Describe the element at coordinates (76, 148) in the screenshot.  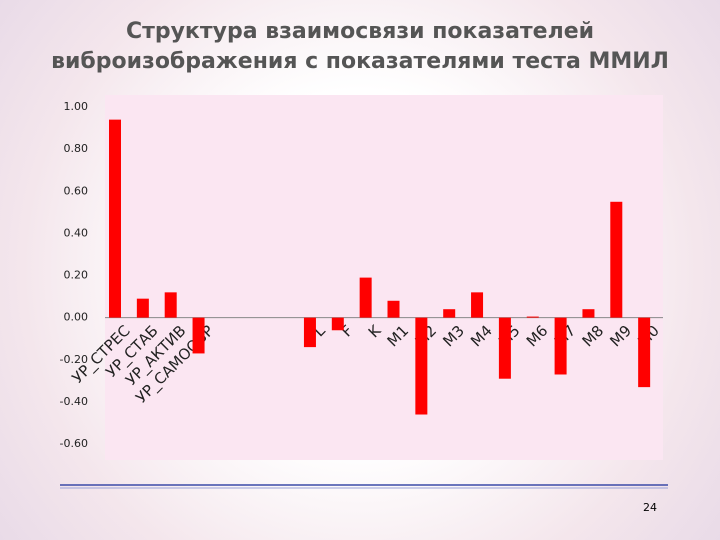
I see `y-tick-label: 0.80` at that location.